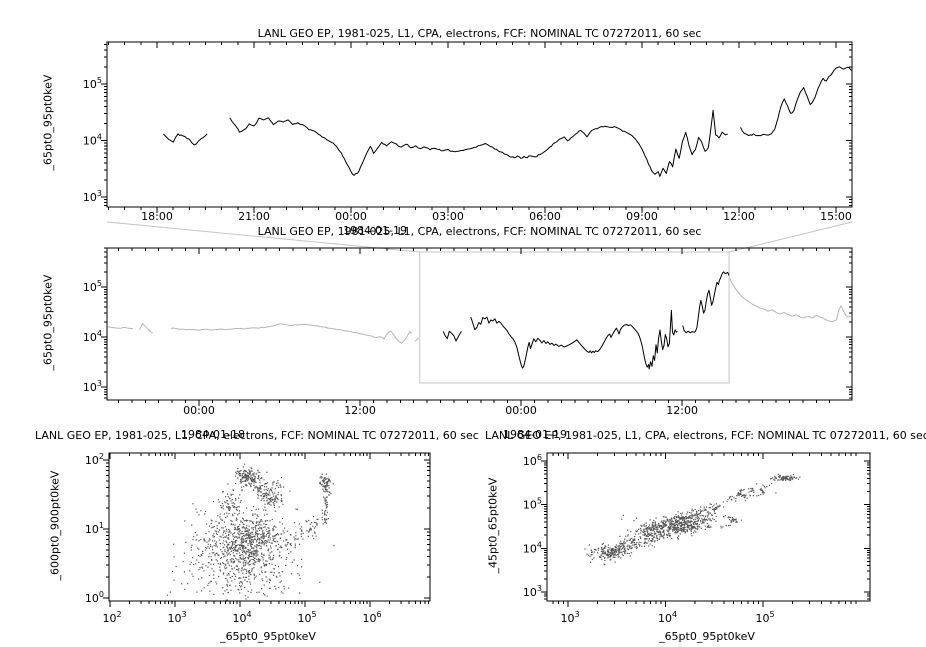 This screenshot has width=926, height=647. Describe the element at coordinates (507, 121) in the screenshot. I see `top-series-line` at that location.